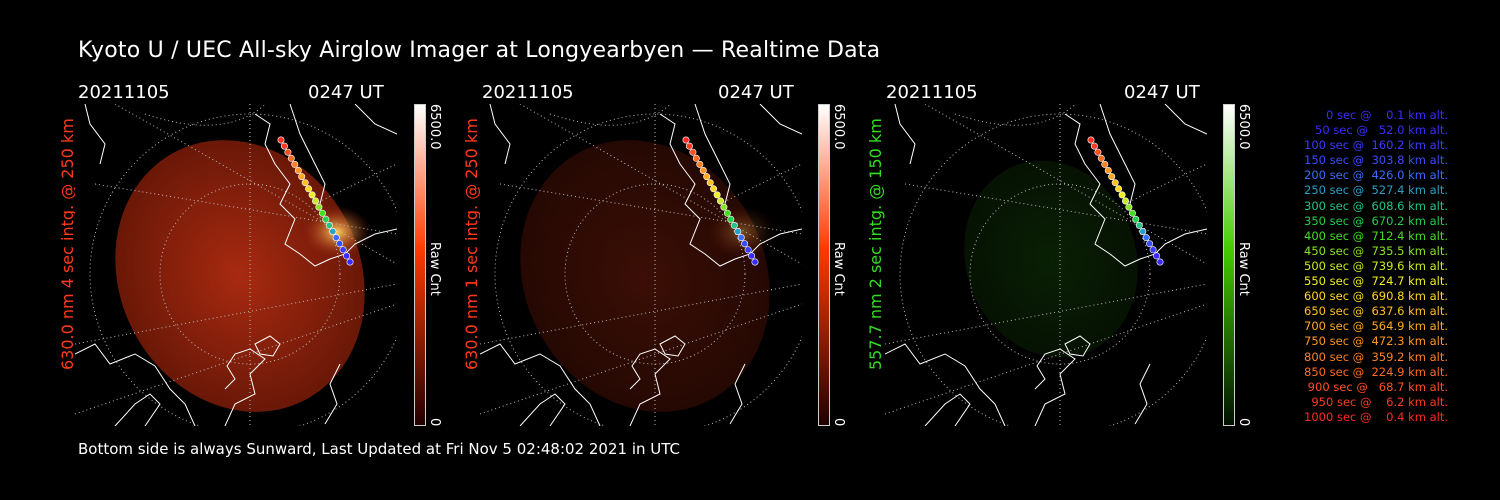  I want to click on legend-row: 800 sec @ 359.2 km alt., so click(1374, 356).